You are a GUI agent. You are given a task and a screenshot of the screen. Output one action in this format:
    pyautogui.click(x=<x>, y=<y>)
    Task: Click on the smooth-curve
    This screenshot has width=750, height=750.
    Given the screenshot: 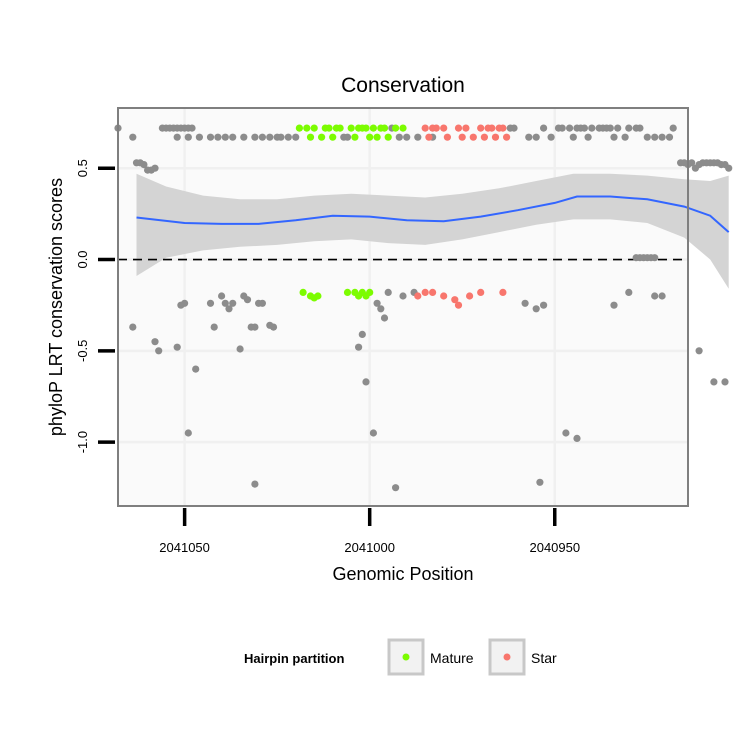 What is the action you would take?
    pyautogui.click(x=433, y=214)
    